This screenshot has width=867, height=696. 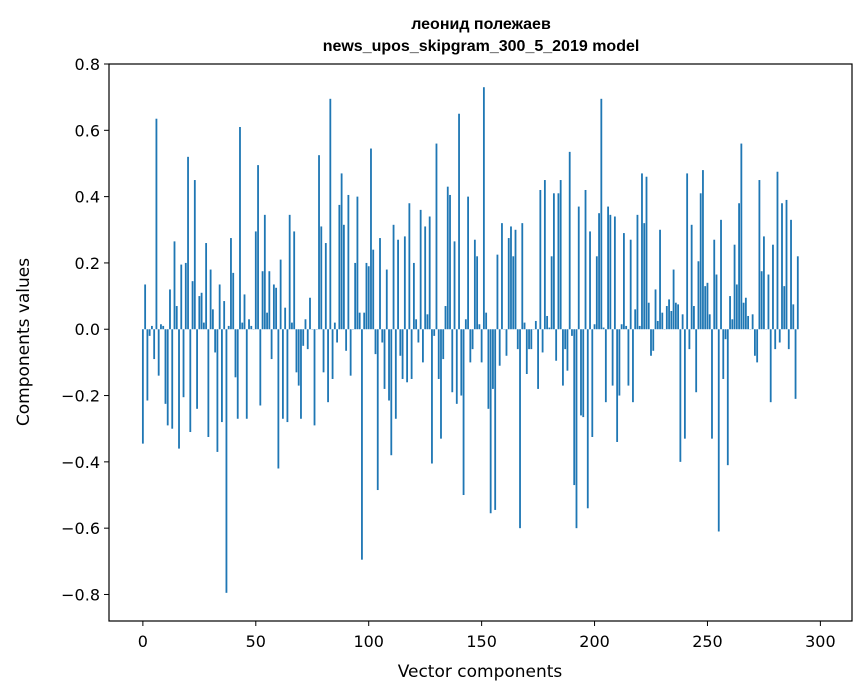 I want to click on chart-title-line-1: леонид полежаев, so click(x=481, y=24).